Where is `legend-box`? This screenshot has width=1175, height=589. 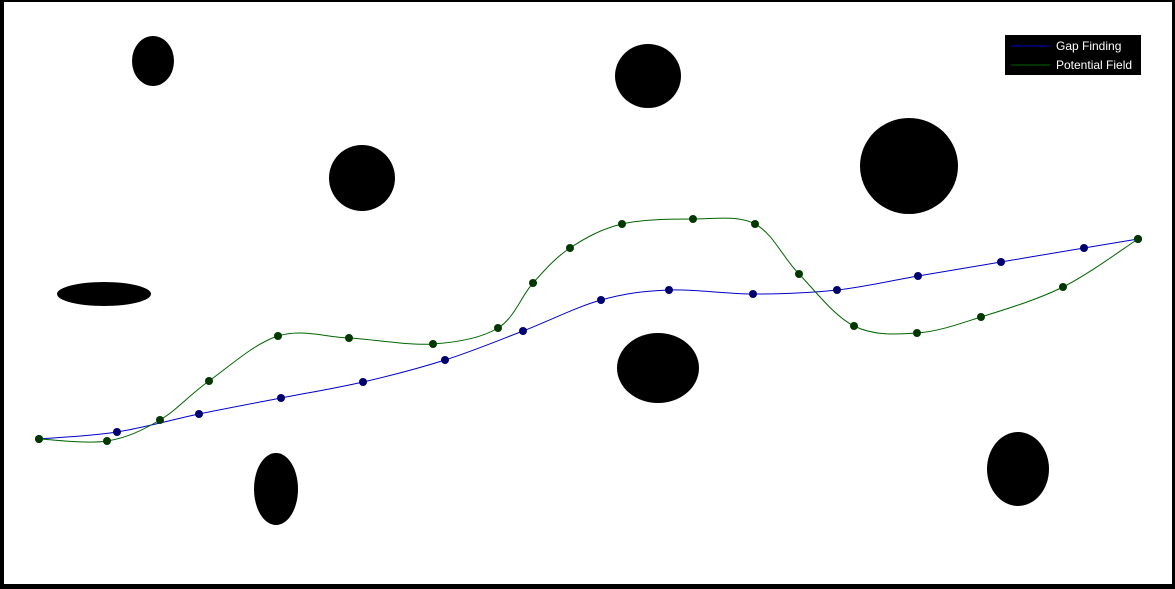 legend-box is located at coordinates (1073, 55).